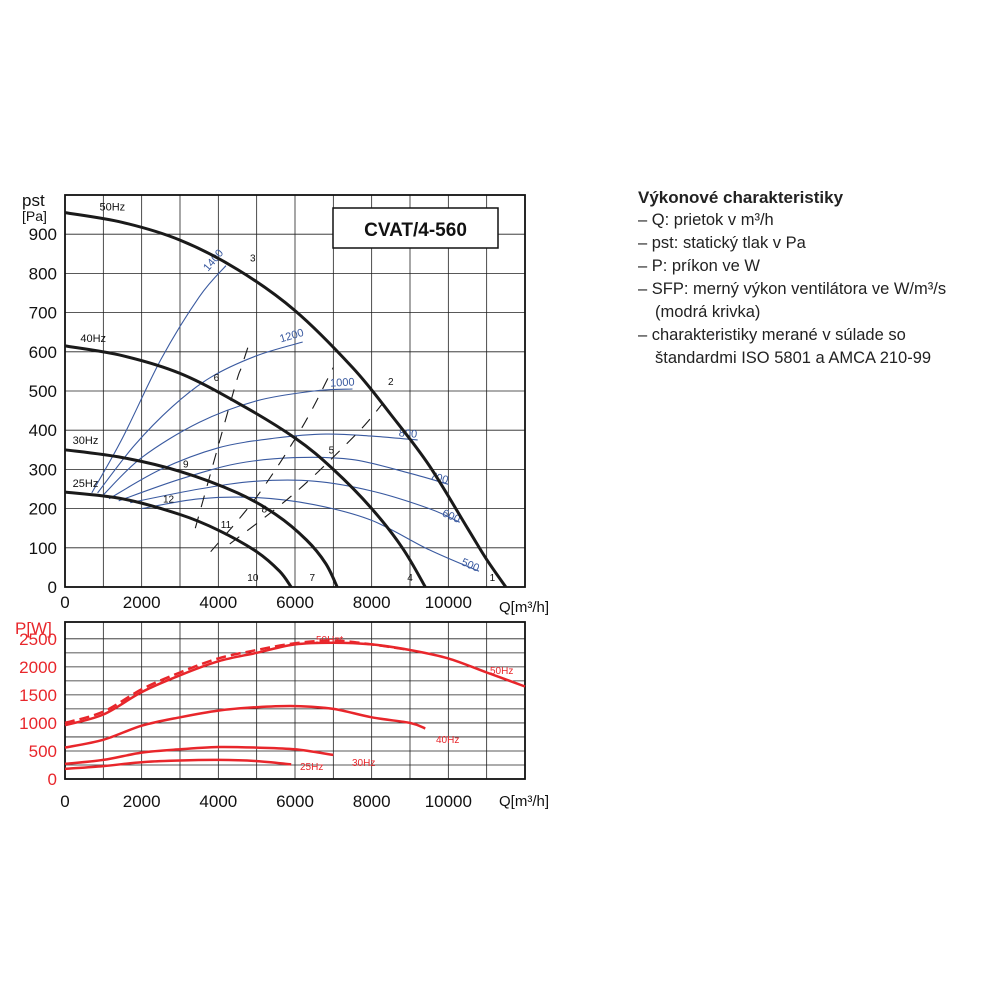 The width and height of the screenshot is (1000, 1000). Describe the element at coordinates (93, 339) in the screenshot. I see `frequency-label: 40Hz` at that location.